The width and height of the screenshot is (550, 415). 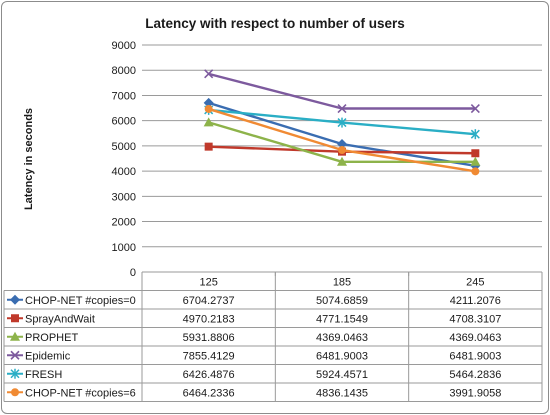 I want to click on table-cell: 4211.2076, so click(x=475, y=301).